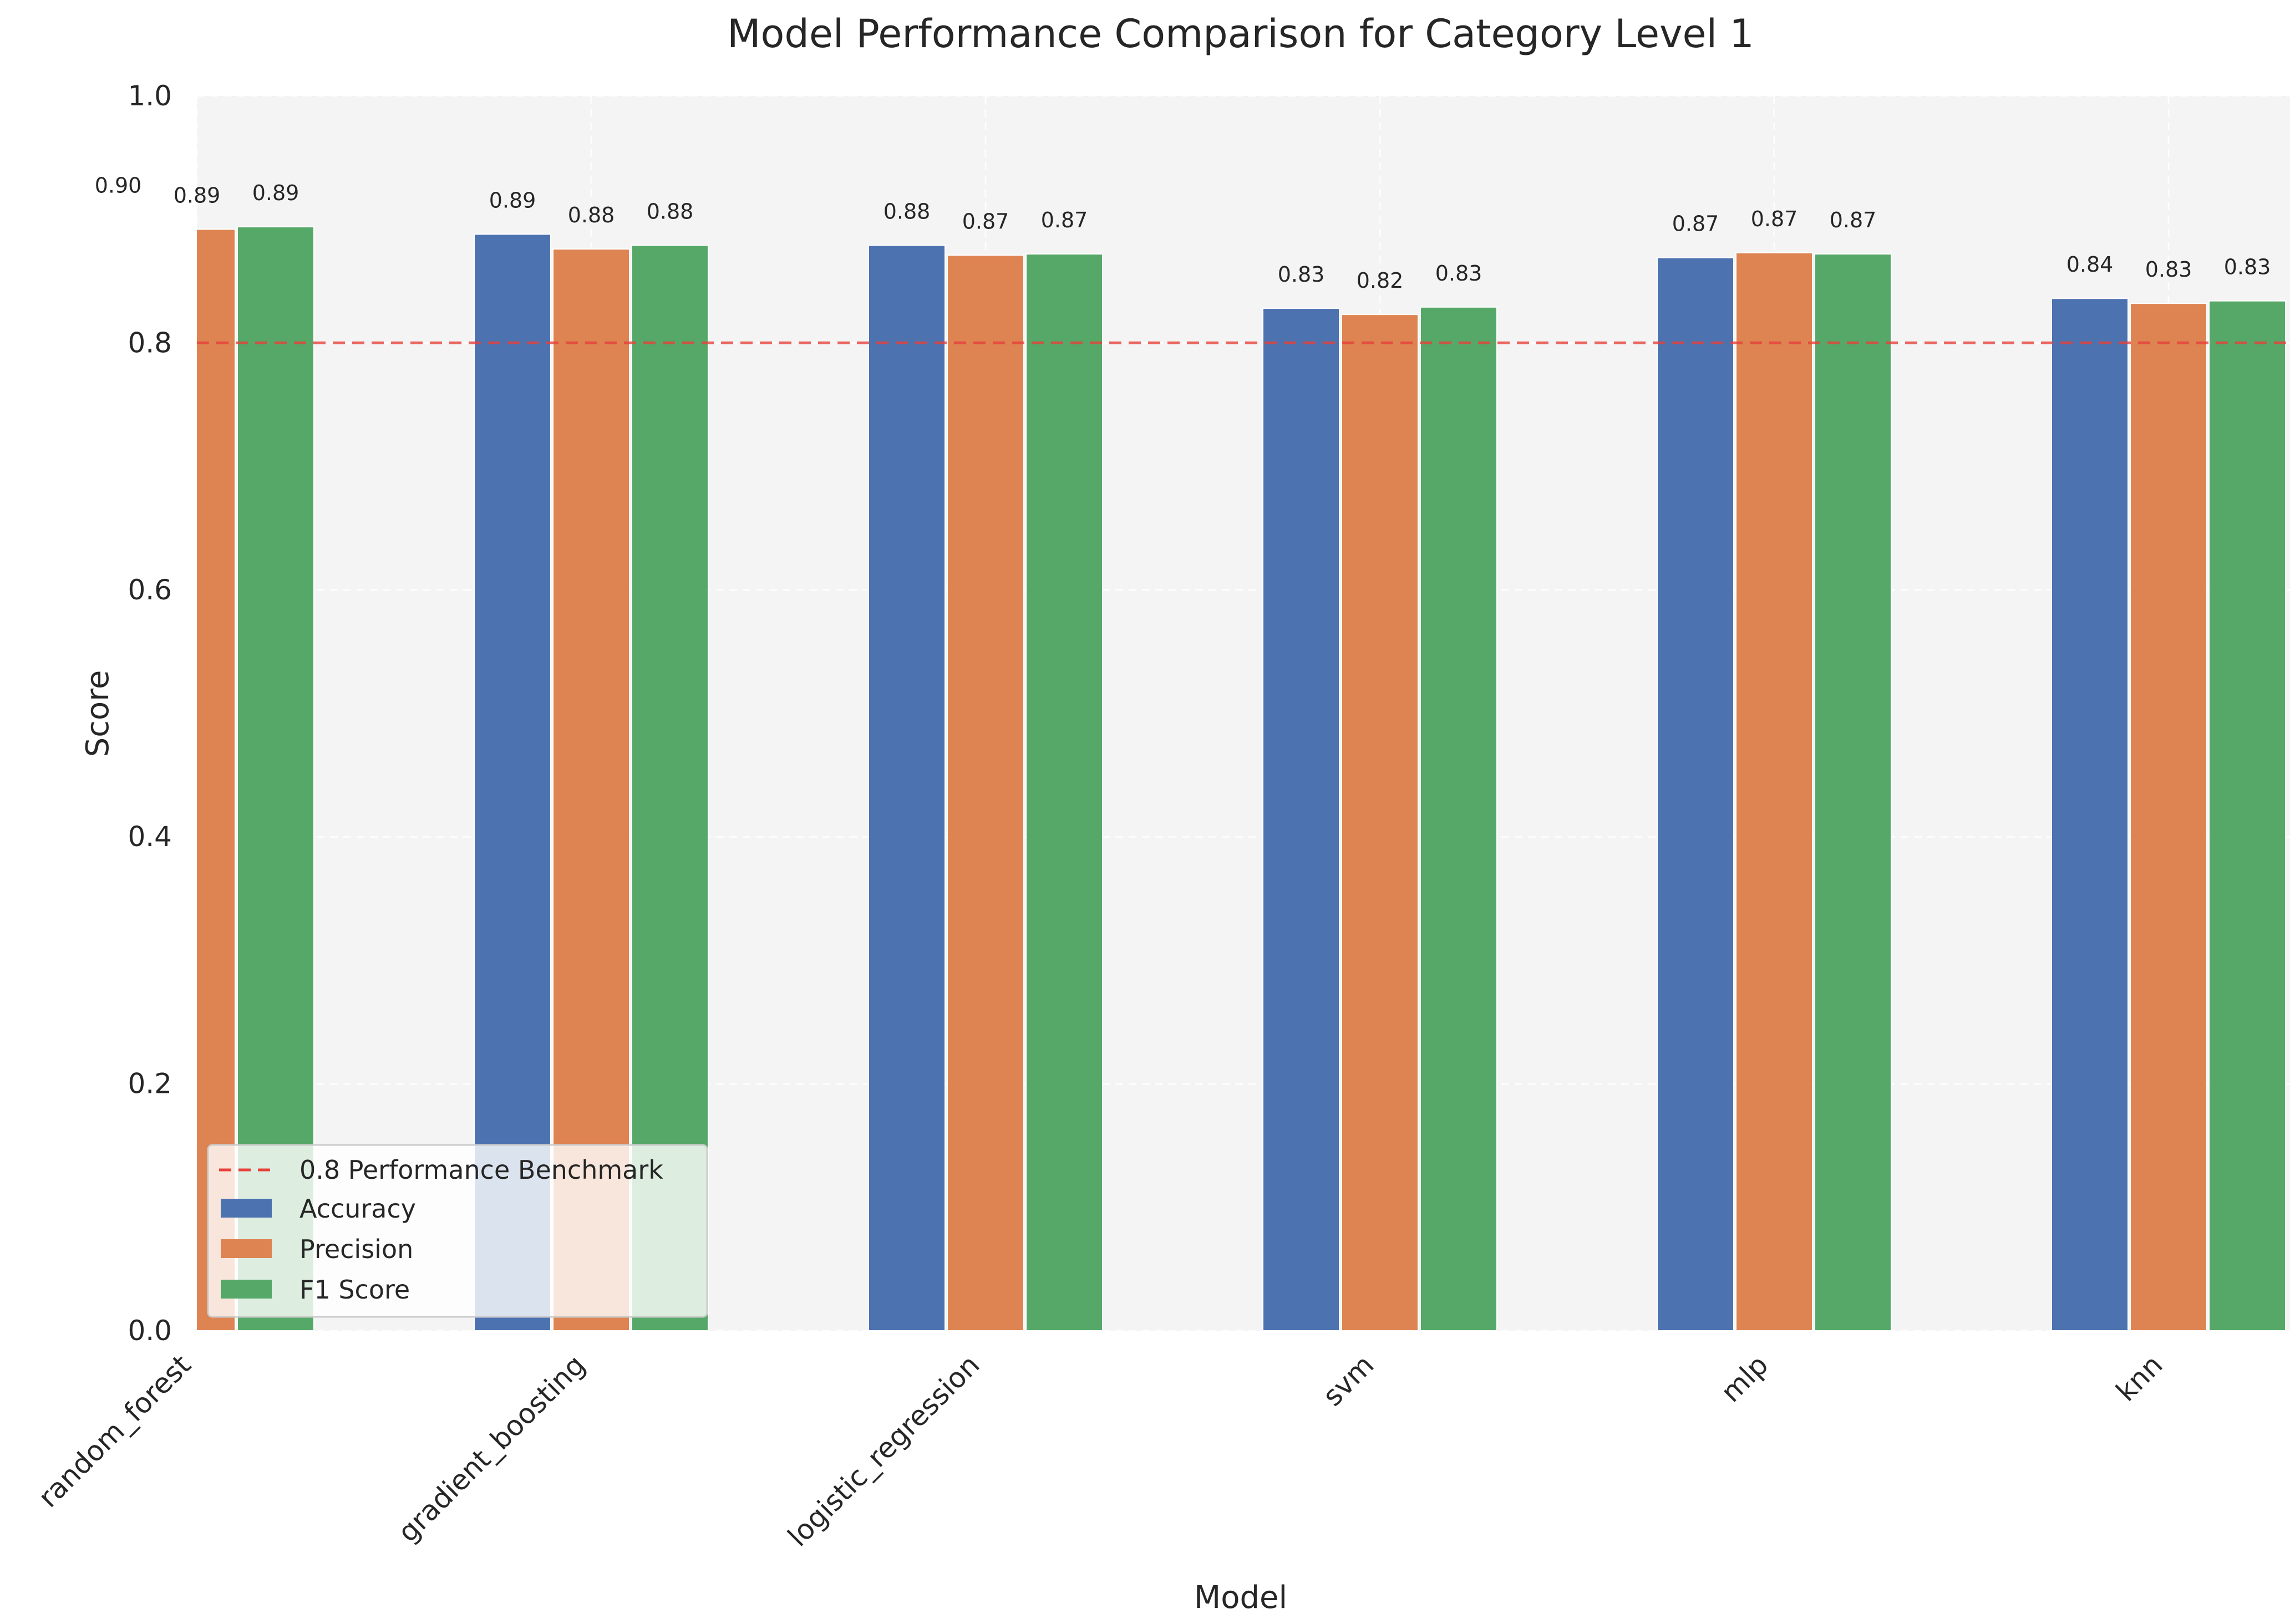 Image resolution: width=2290 pixels, height=1624 pixels. Describe the element at coordinates (246, 1248) in the screenshot. I see `legend-precision-swatch` at that location.